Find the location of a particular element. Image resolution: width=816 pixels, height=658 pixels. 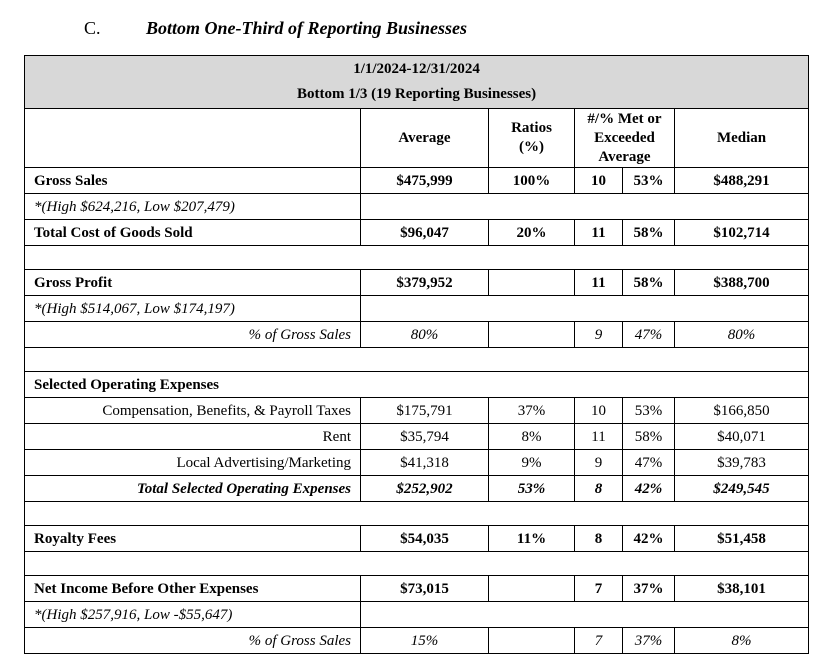

table-row: *(High $624,216, Low $207,479) is located at coordinates (417, 206).